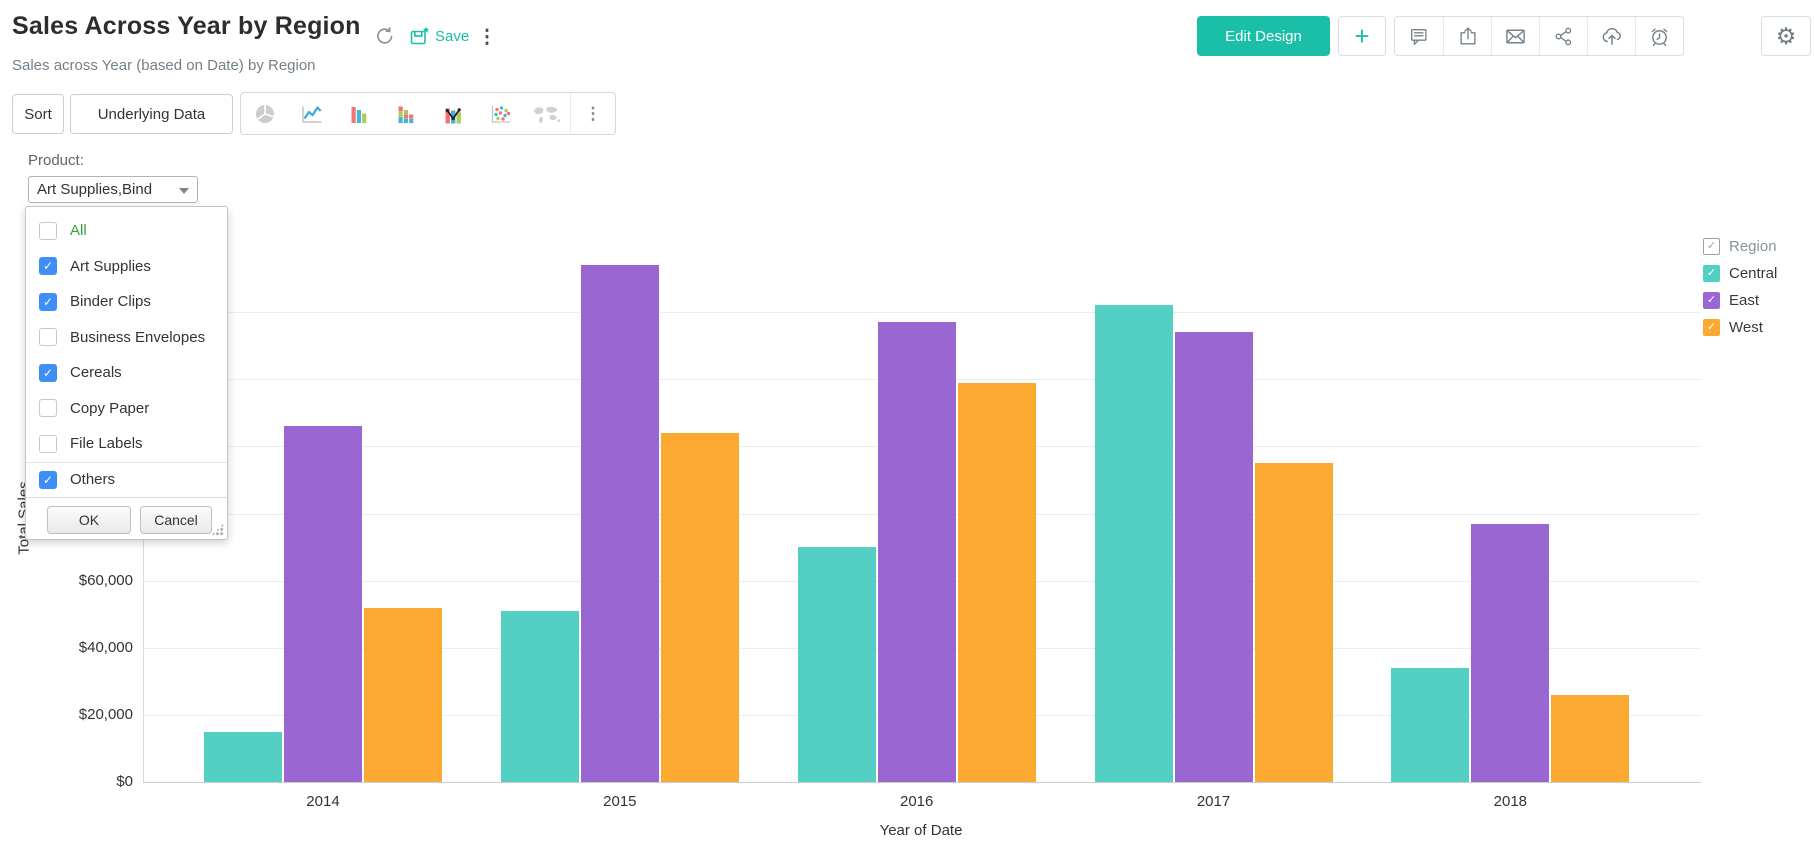 This screenshot has width=1815, height=851. What do you see at coordinates (1362, 36) in the screenshot?
I see `add-button: +` at bounding box center [1362, 36].